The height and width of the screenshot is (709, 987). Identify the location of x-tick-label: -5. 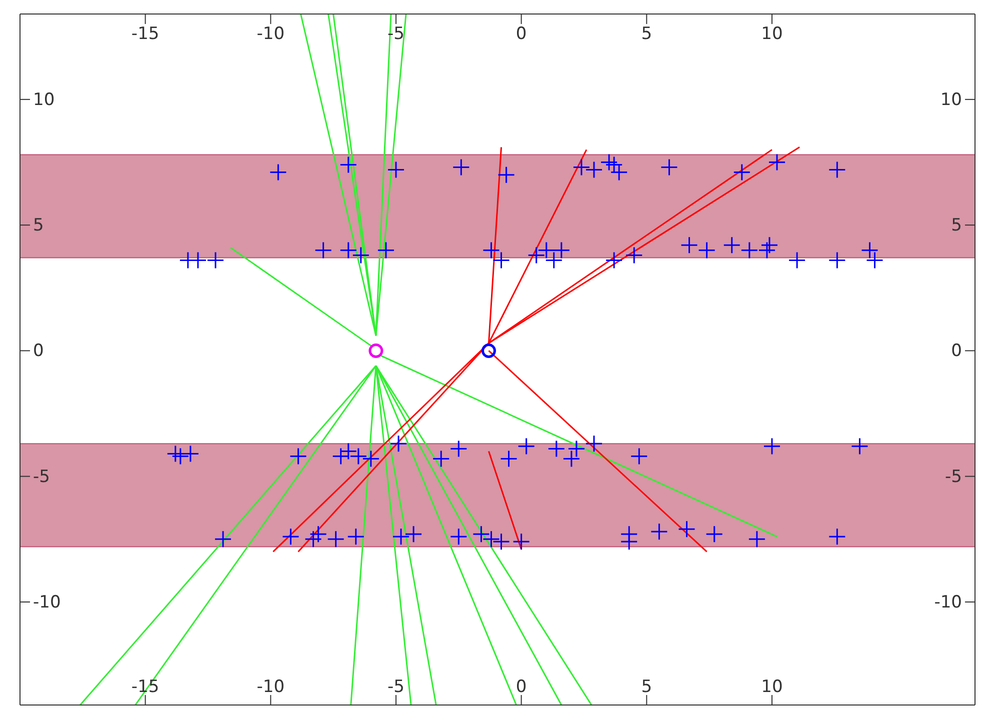
(396, 687).